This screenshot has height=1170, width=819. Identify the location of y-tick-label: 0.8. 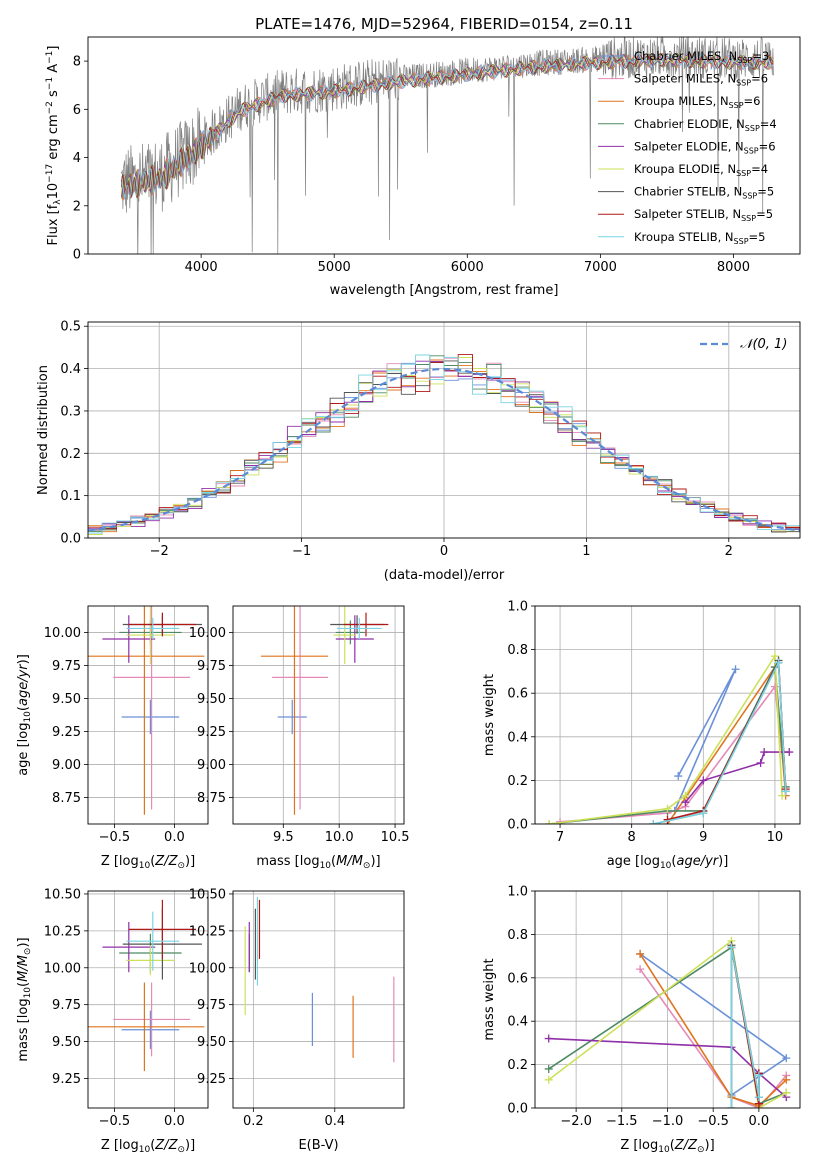
(517, 650).